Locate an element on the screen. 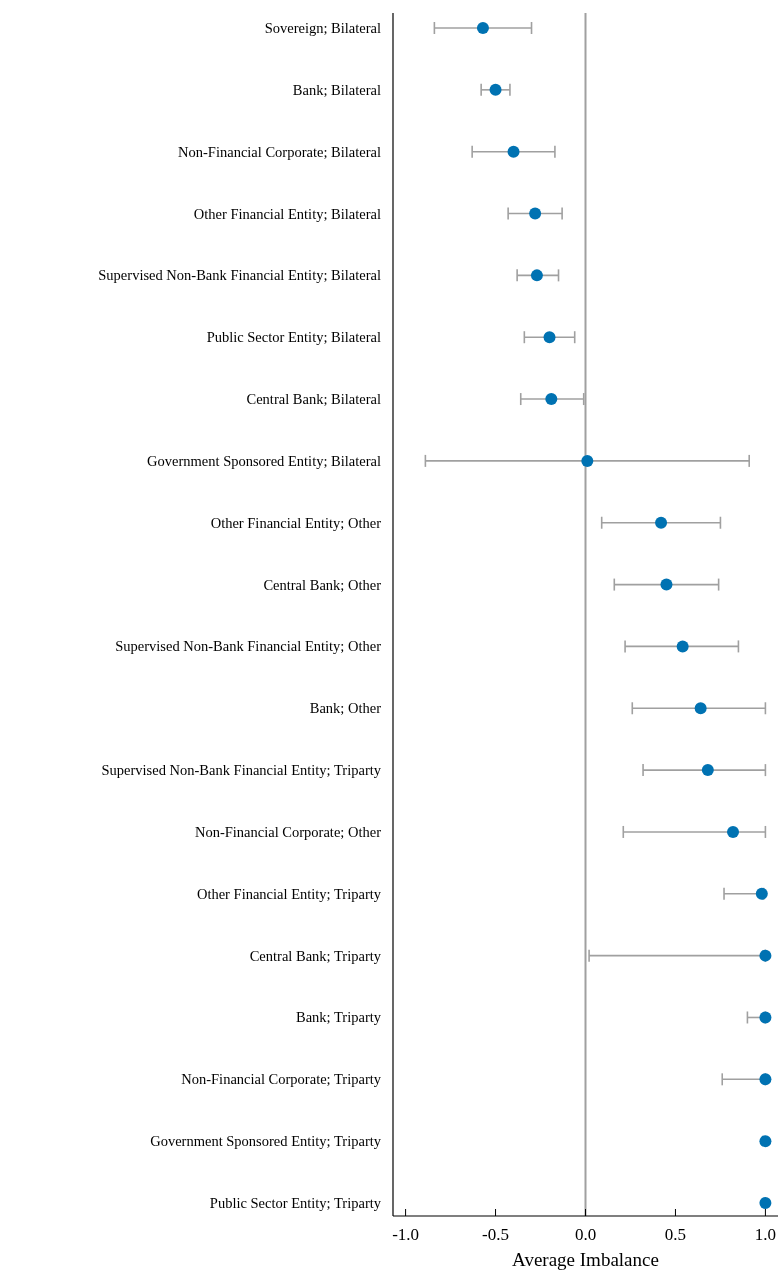 This screenshot has width=782, height=1272. x-tick-label: -1.0 is located at coordinates (406, 1234).